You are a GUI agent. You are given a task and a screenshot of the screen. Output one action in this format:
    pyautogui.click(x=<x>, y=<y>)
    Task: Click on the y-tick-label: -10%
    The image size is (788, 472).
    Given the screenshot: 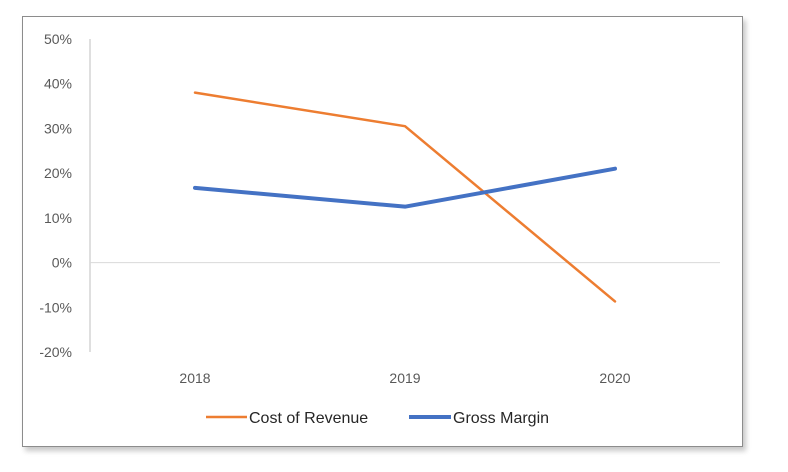 What is the action you would take?
    pyautogui.click(x=55, y=307)
    